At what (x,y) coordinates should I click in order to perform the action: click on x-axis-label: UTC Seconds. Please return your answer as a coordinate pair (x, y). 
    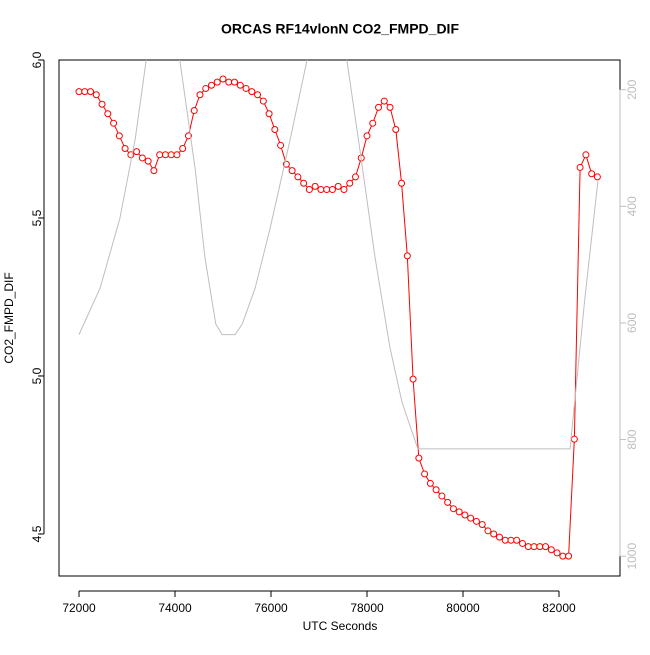
    Looking at the image, I should click on (340, 626).